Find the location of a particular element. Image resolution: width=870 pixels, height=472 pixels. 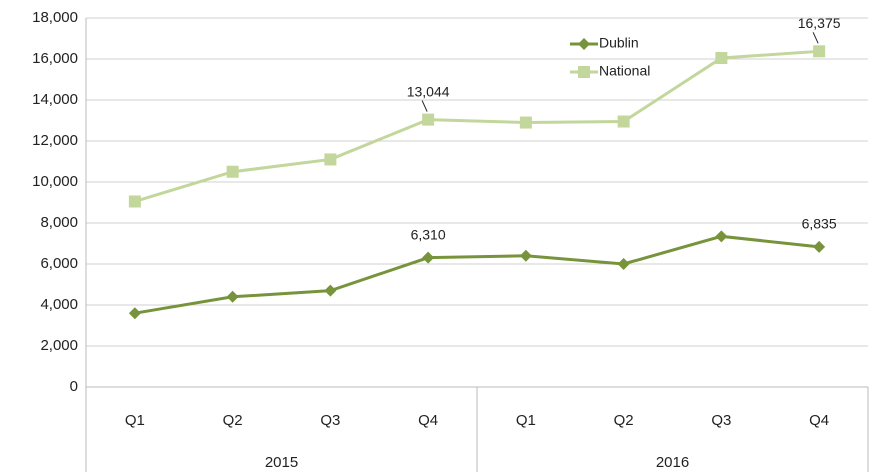

value-label: 6,310 is located at coordinates (428, 234).